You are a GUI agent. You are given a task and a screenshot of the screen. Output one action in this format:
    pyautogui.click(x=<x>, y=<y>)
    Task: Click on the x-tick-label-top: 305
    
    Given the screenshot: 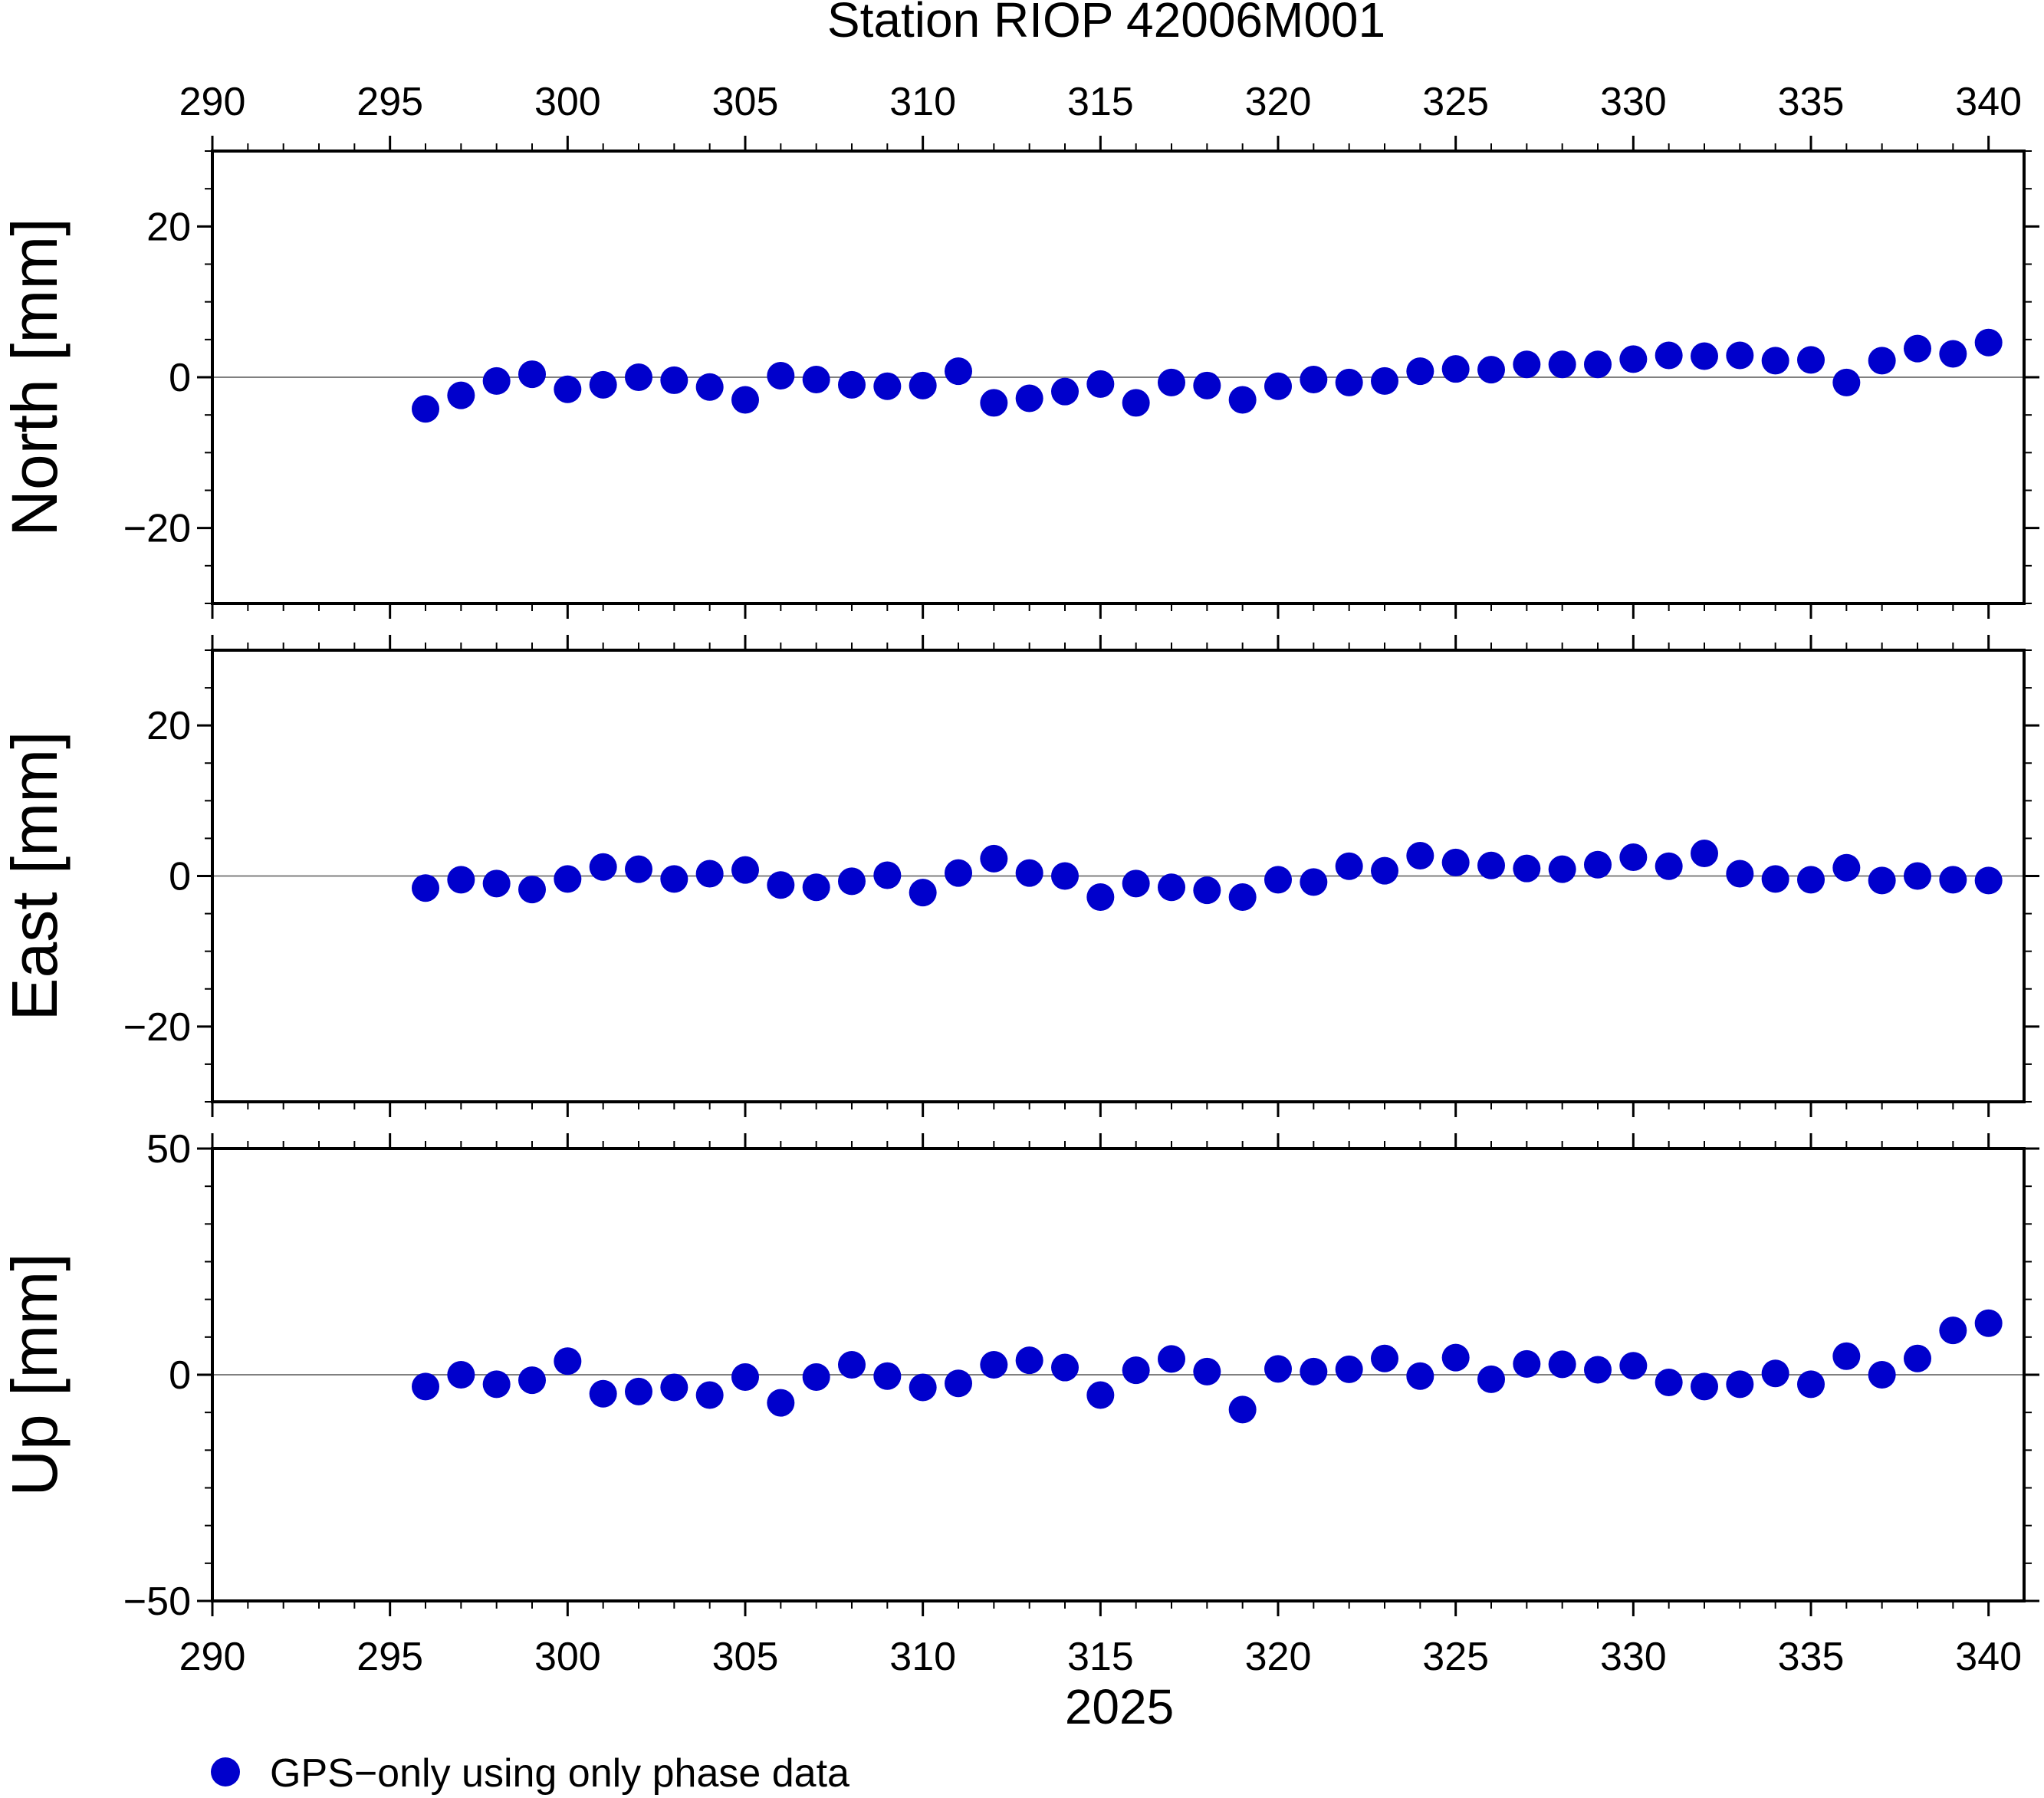 What is the action you would take?
    pyautogui.click(x=745, y=102)
    